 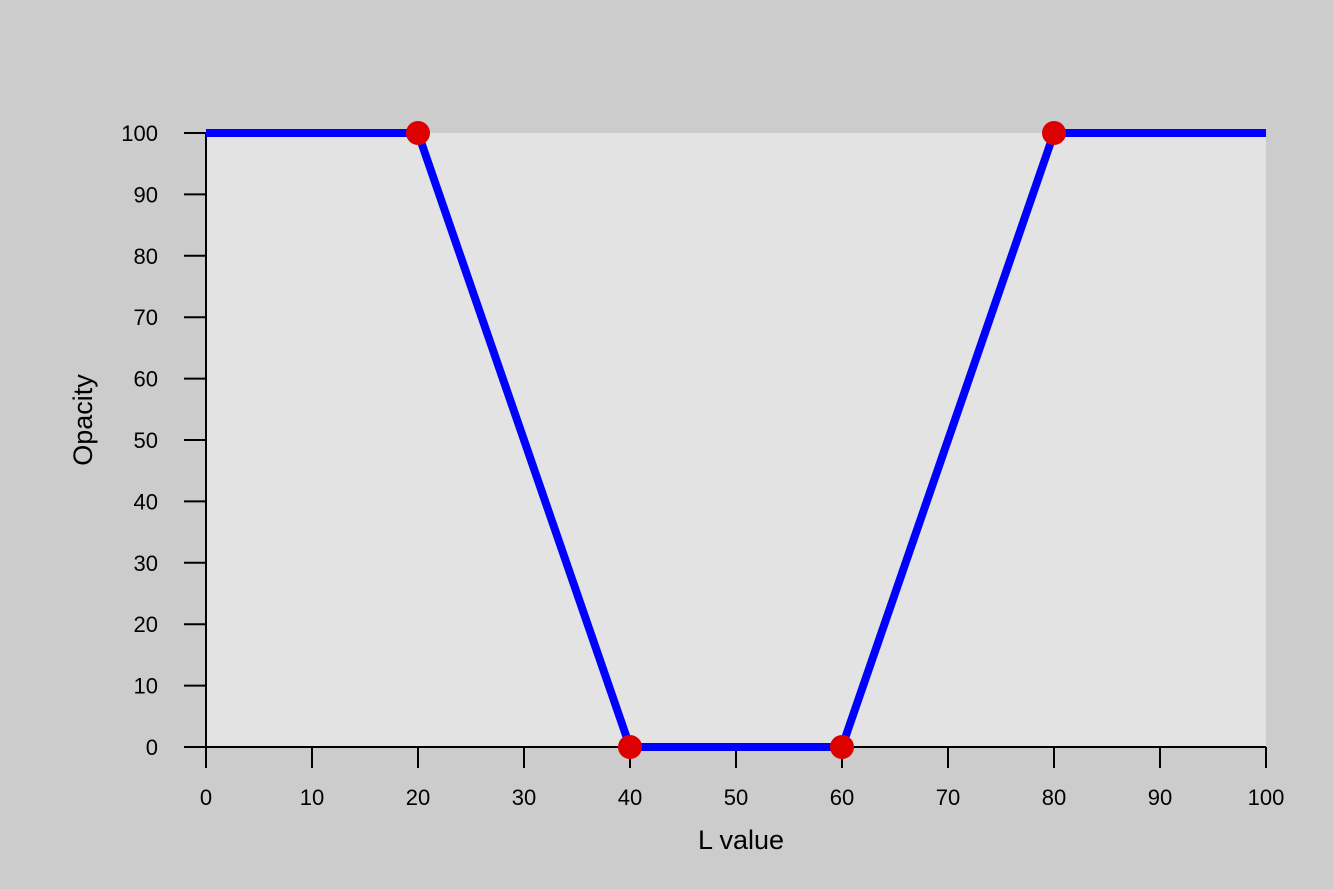 I want to click on x-tick-label: 100, so click(x=1266, y=797).